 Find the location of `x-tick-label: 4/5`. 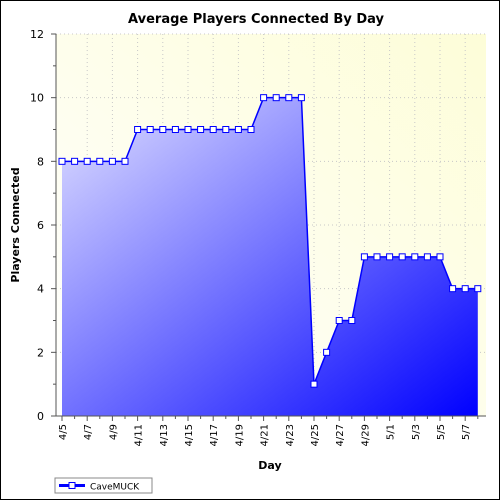

x-tick-label: 4/5 is located at coordinates (63, 432).